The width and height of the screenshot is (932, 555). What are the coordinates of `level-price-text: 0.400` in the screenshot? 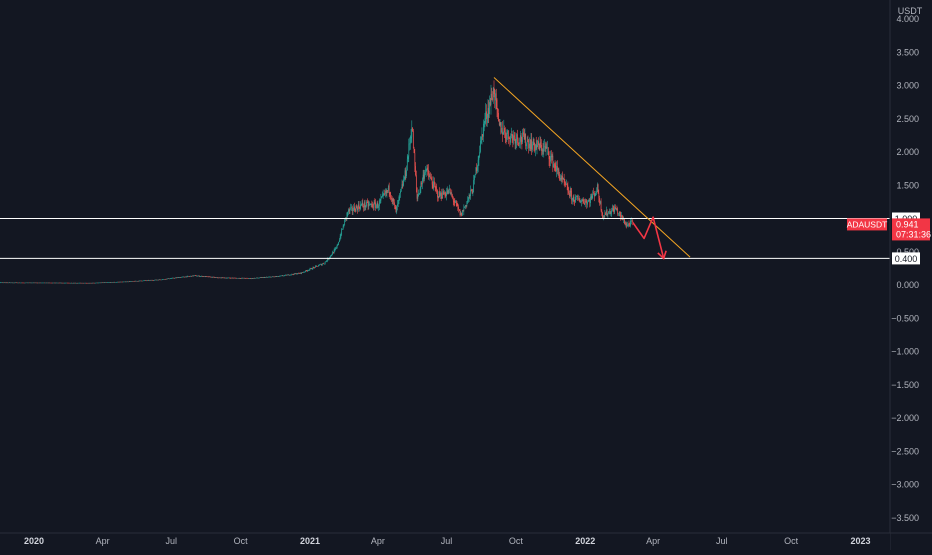 It's located at (906, 259).